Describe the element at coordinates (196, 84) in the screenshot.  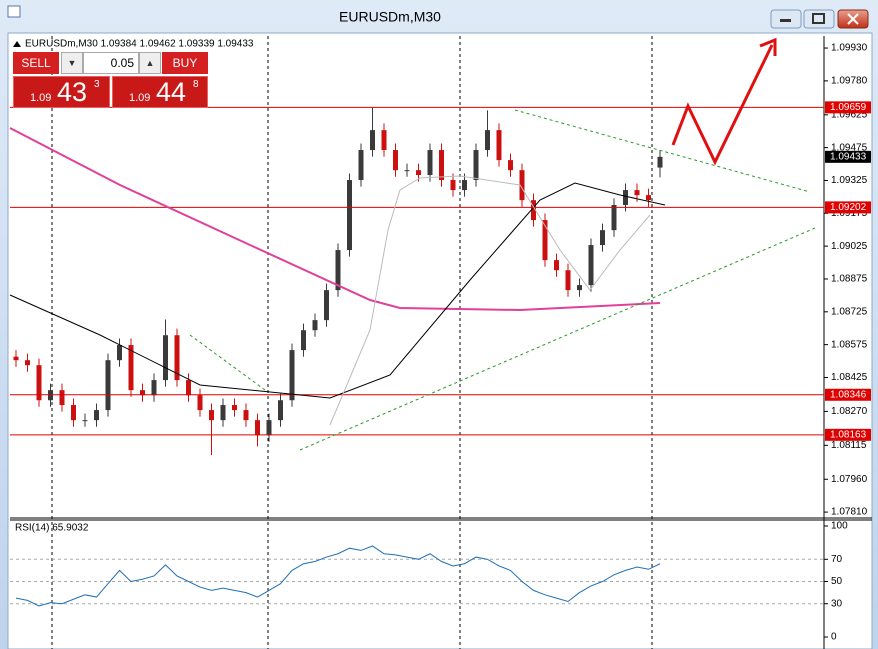
I see `ask-fraction: 8` at that location.